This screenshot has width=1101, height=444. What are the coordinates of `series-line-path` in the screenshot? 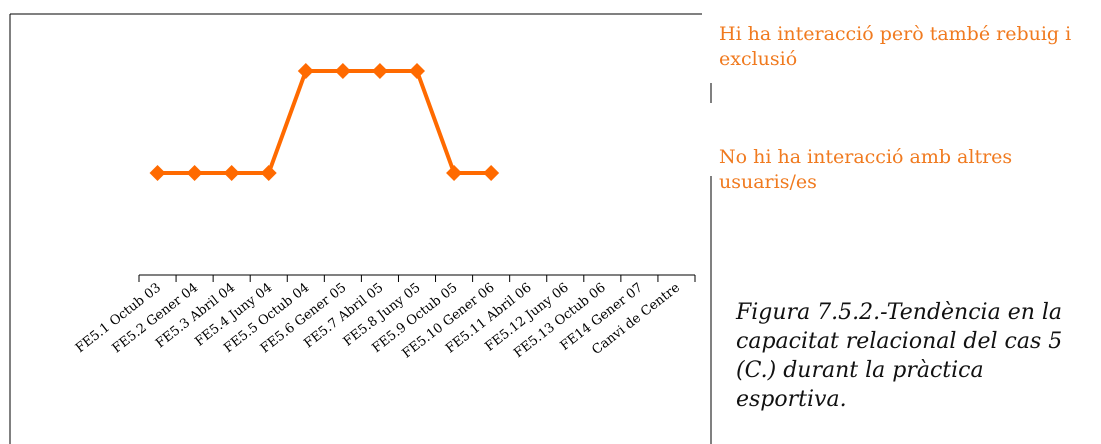 It's located at (324, 122).